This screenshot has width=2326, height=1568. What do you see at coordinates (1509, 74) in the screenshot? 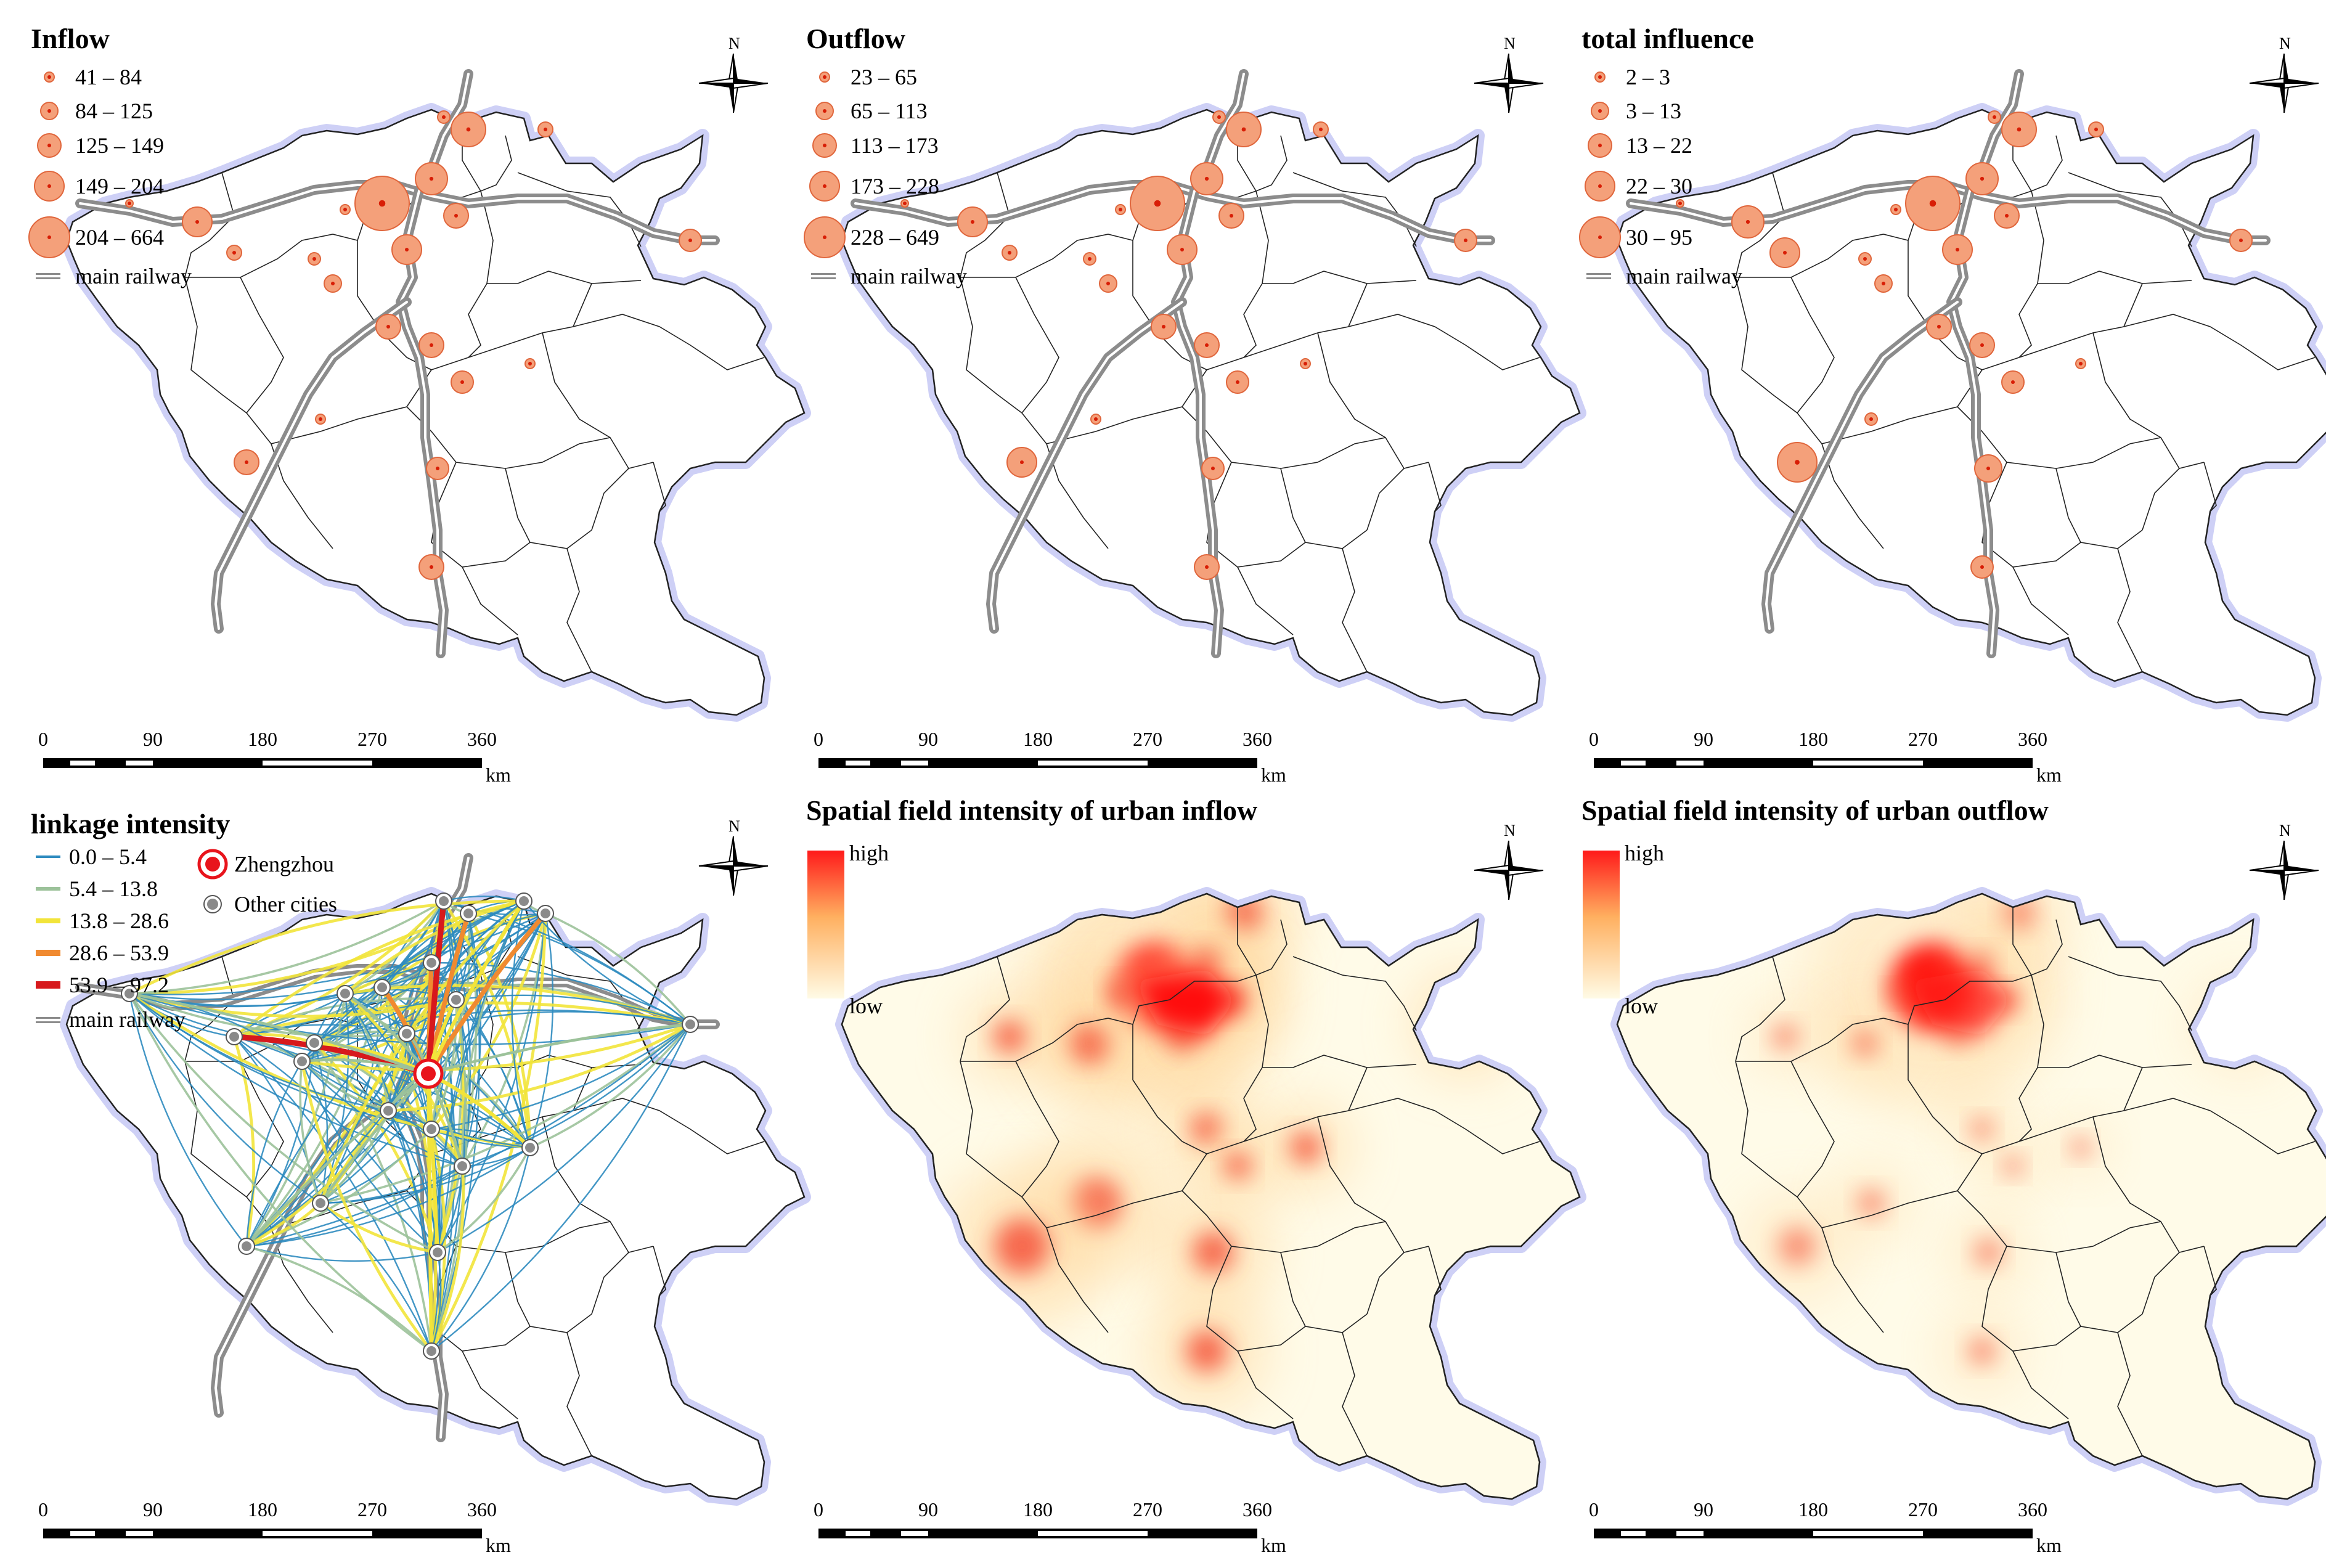
I see `north-arrow: N` at bounding box center [1509, 74].